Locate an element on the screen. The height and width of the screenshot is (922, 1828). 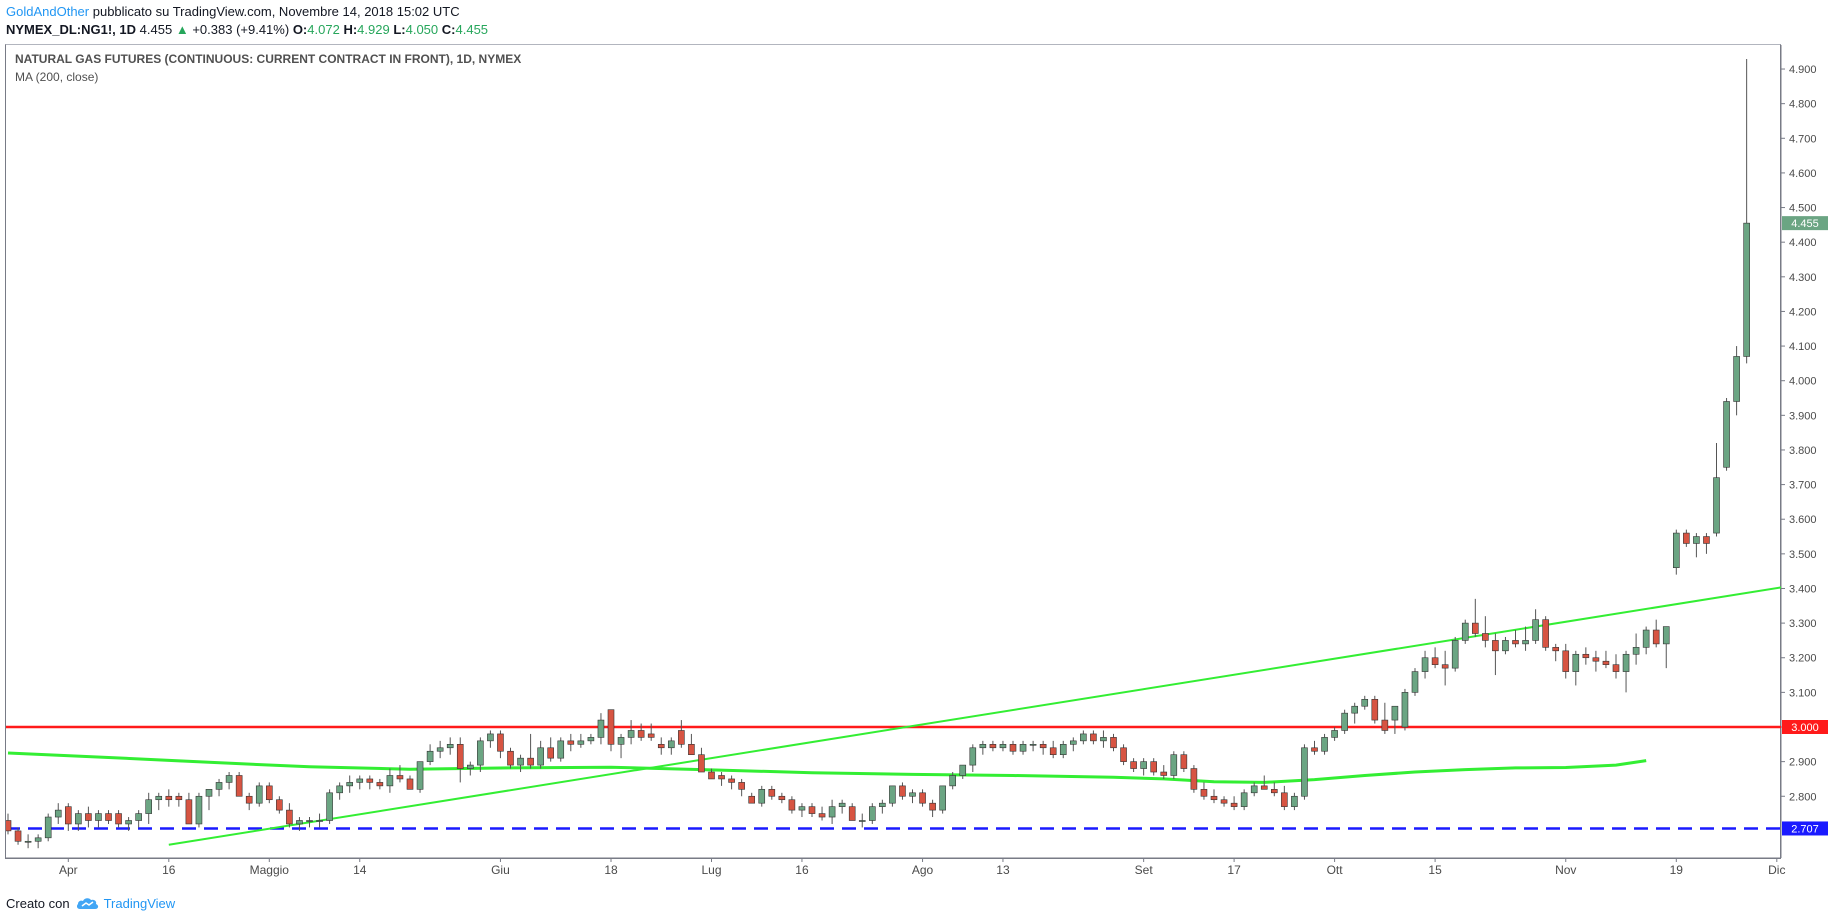
resistance-price-badge is located at coordinates (1805, 727).